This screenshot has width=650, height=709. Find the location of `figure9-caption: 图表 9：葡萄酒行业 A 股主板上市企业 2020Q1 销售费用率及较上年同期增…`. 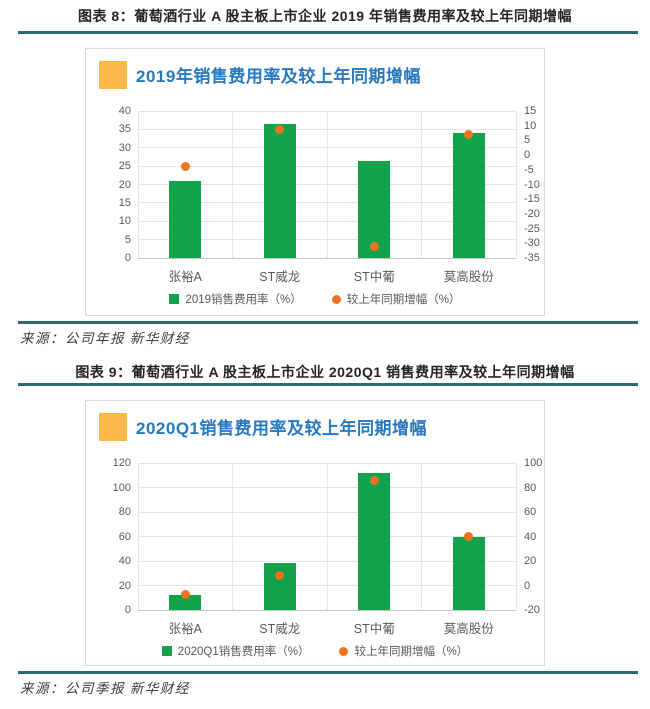

figure9-caption: 图表 9：葡萄酒行业 A 股主板上市企业 2020Q1 销售费用率及较上年同期增… is located at coordinates (325, 372).